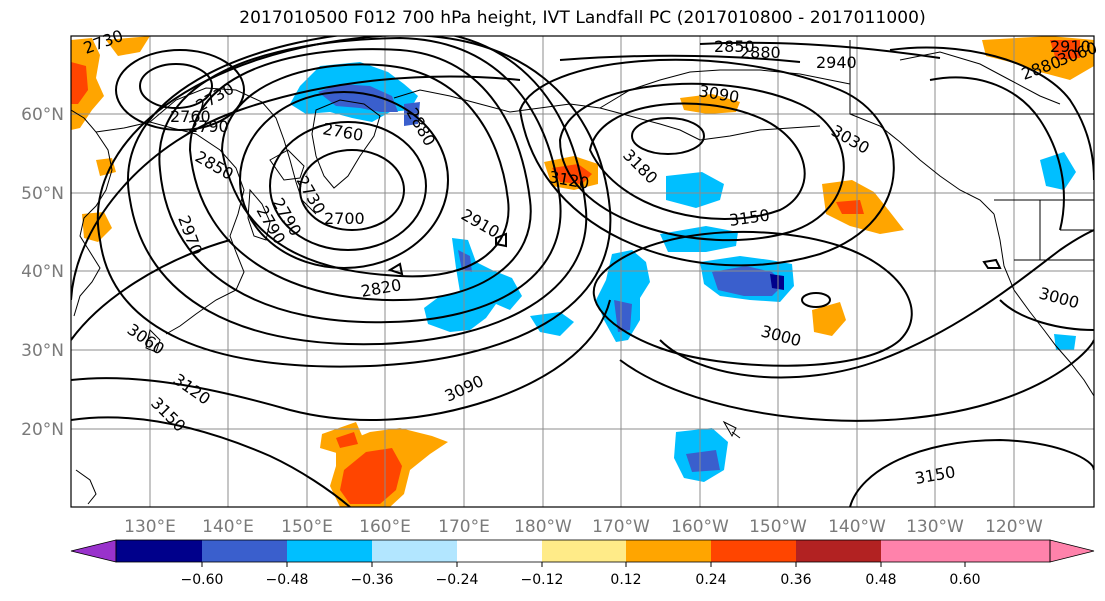 This screenshot has height=601, width=1105. I want to click on colorbar-tick-label: −0.36, so click(372, 580).